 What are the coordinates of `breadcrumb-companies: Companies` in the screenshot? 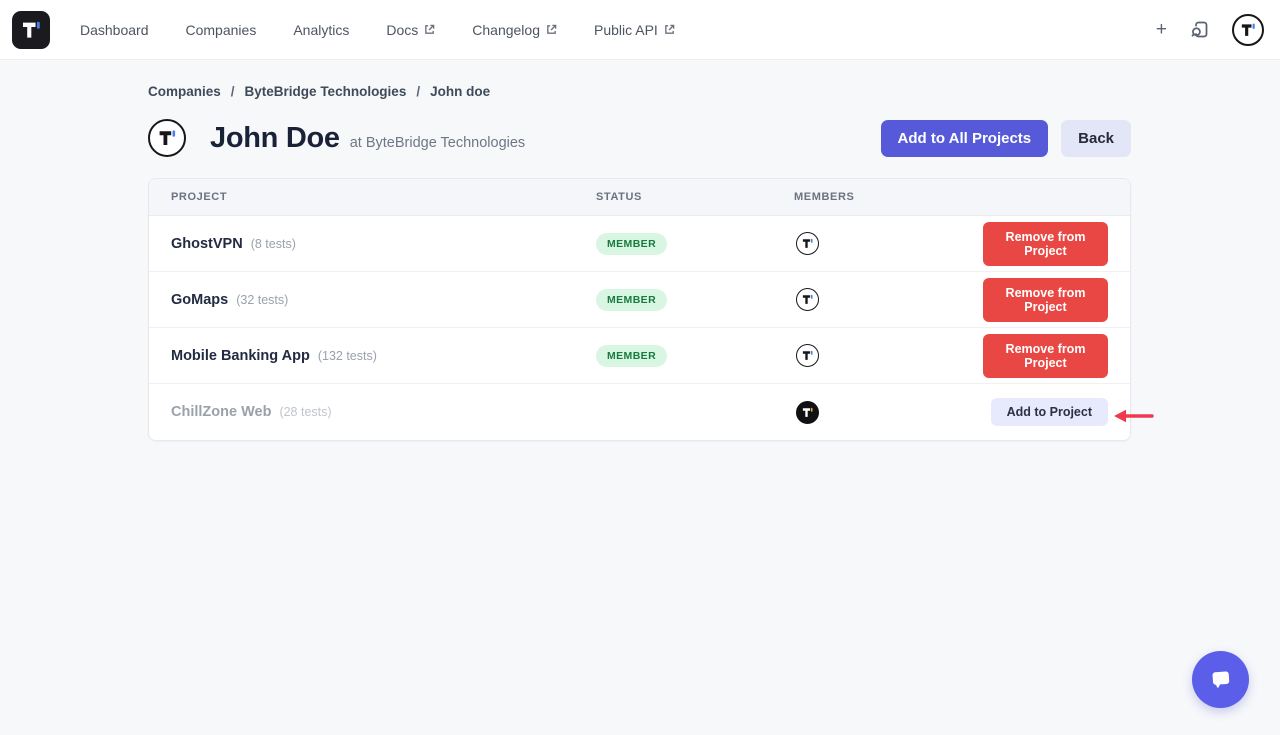 It's located at (184, 91).